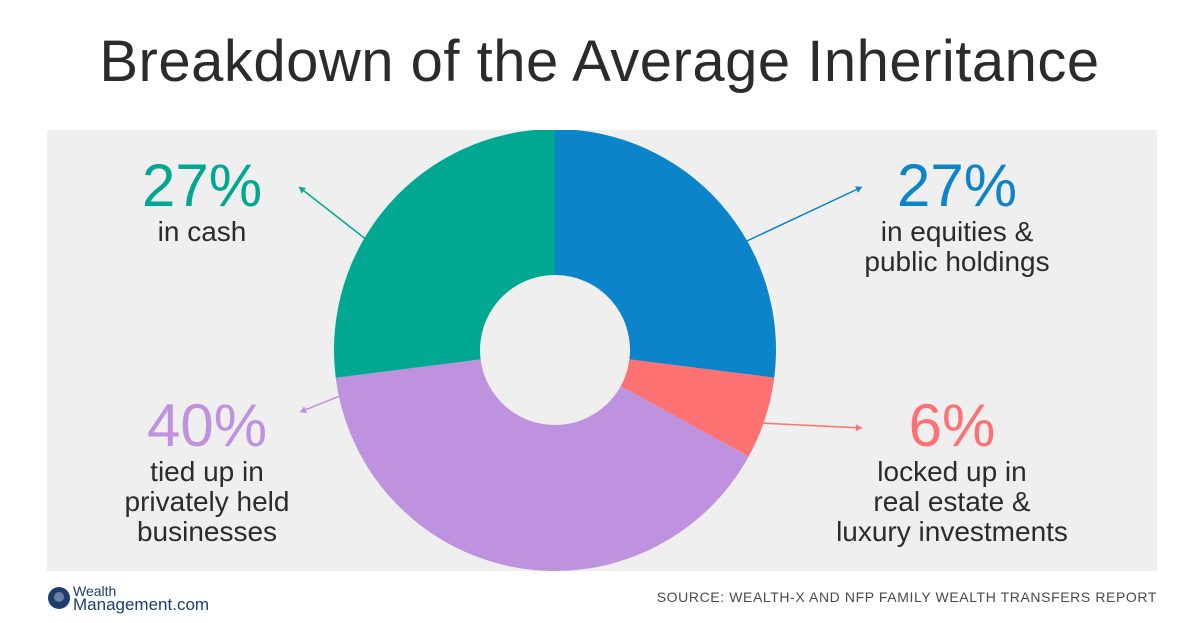  I want to click on leader-realestate, so click(809, 425).